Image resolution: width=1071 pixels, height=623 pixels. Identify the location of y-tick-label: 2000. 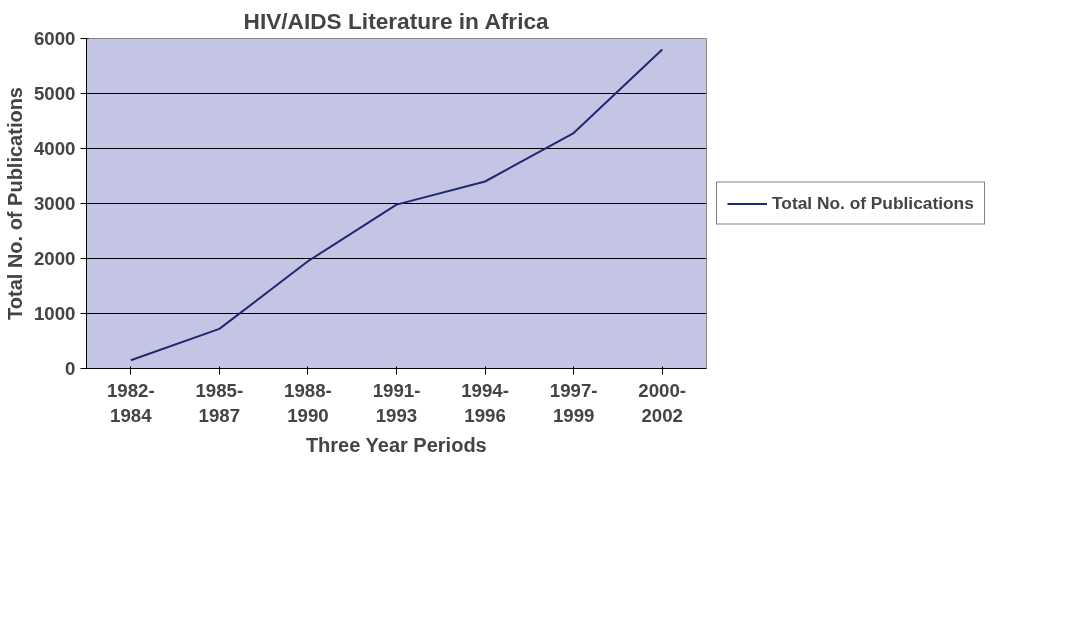
(55, 258).